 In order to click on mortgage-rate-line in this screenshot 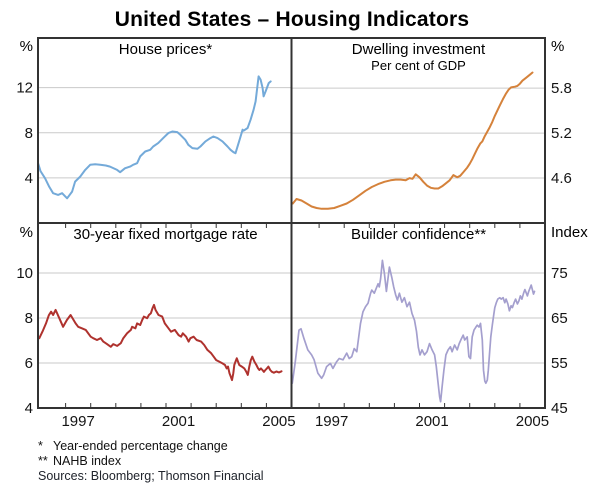, I will do `click(160, 342)`.